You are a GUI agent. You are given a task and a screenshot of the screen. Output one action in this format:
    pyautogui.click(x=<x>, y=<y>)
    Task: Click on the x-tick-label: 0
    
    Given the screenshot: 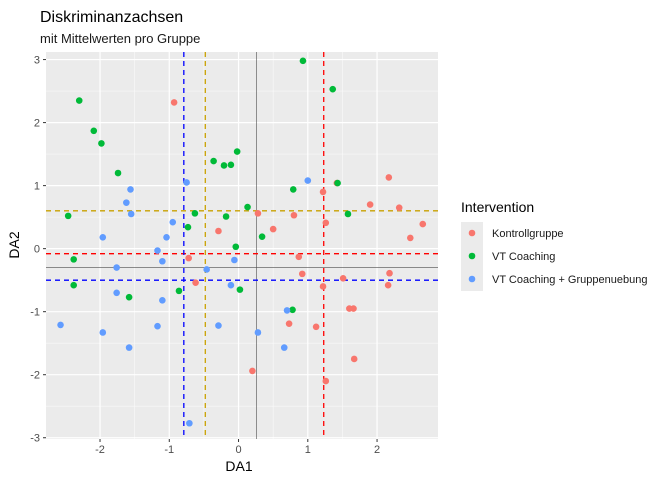 What is the action you would take?
    pyautogui.click(x=238, y=450)
    